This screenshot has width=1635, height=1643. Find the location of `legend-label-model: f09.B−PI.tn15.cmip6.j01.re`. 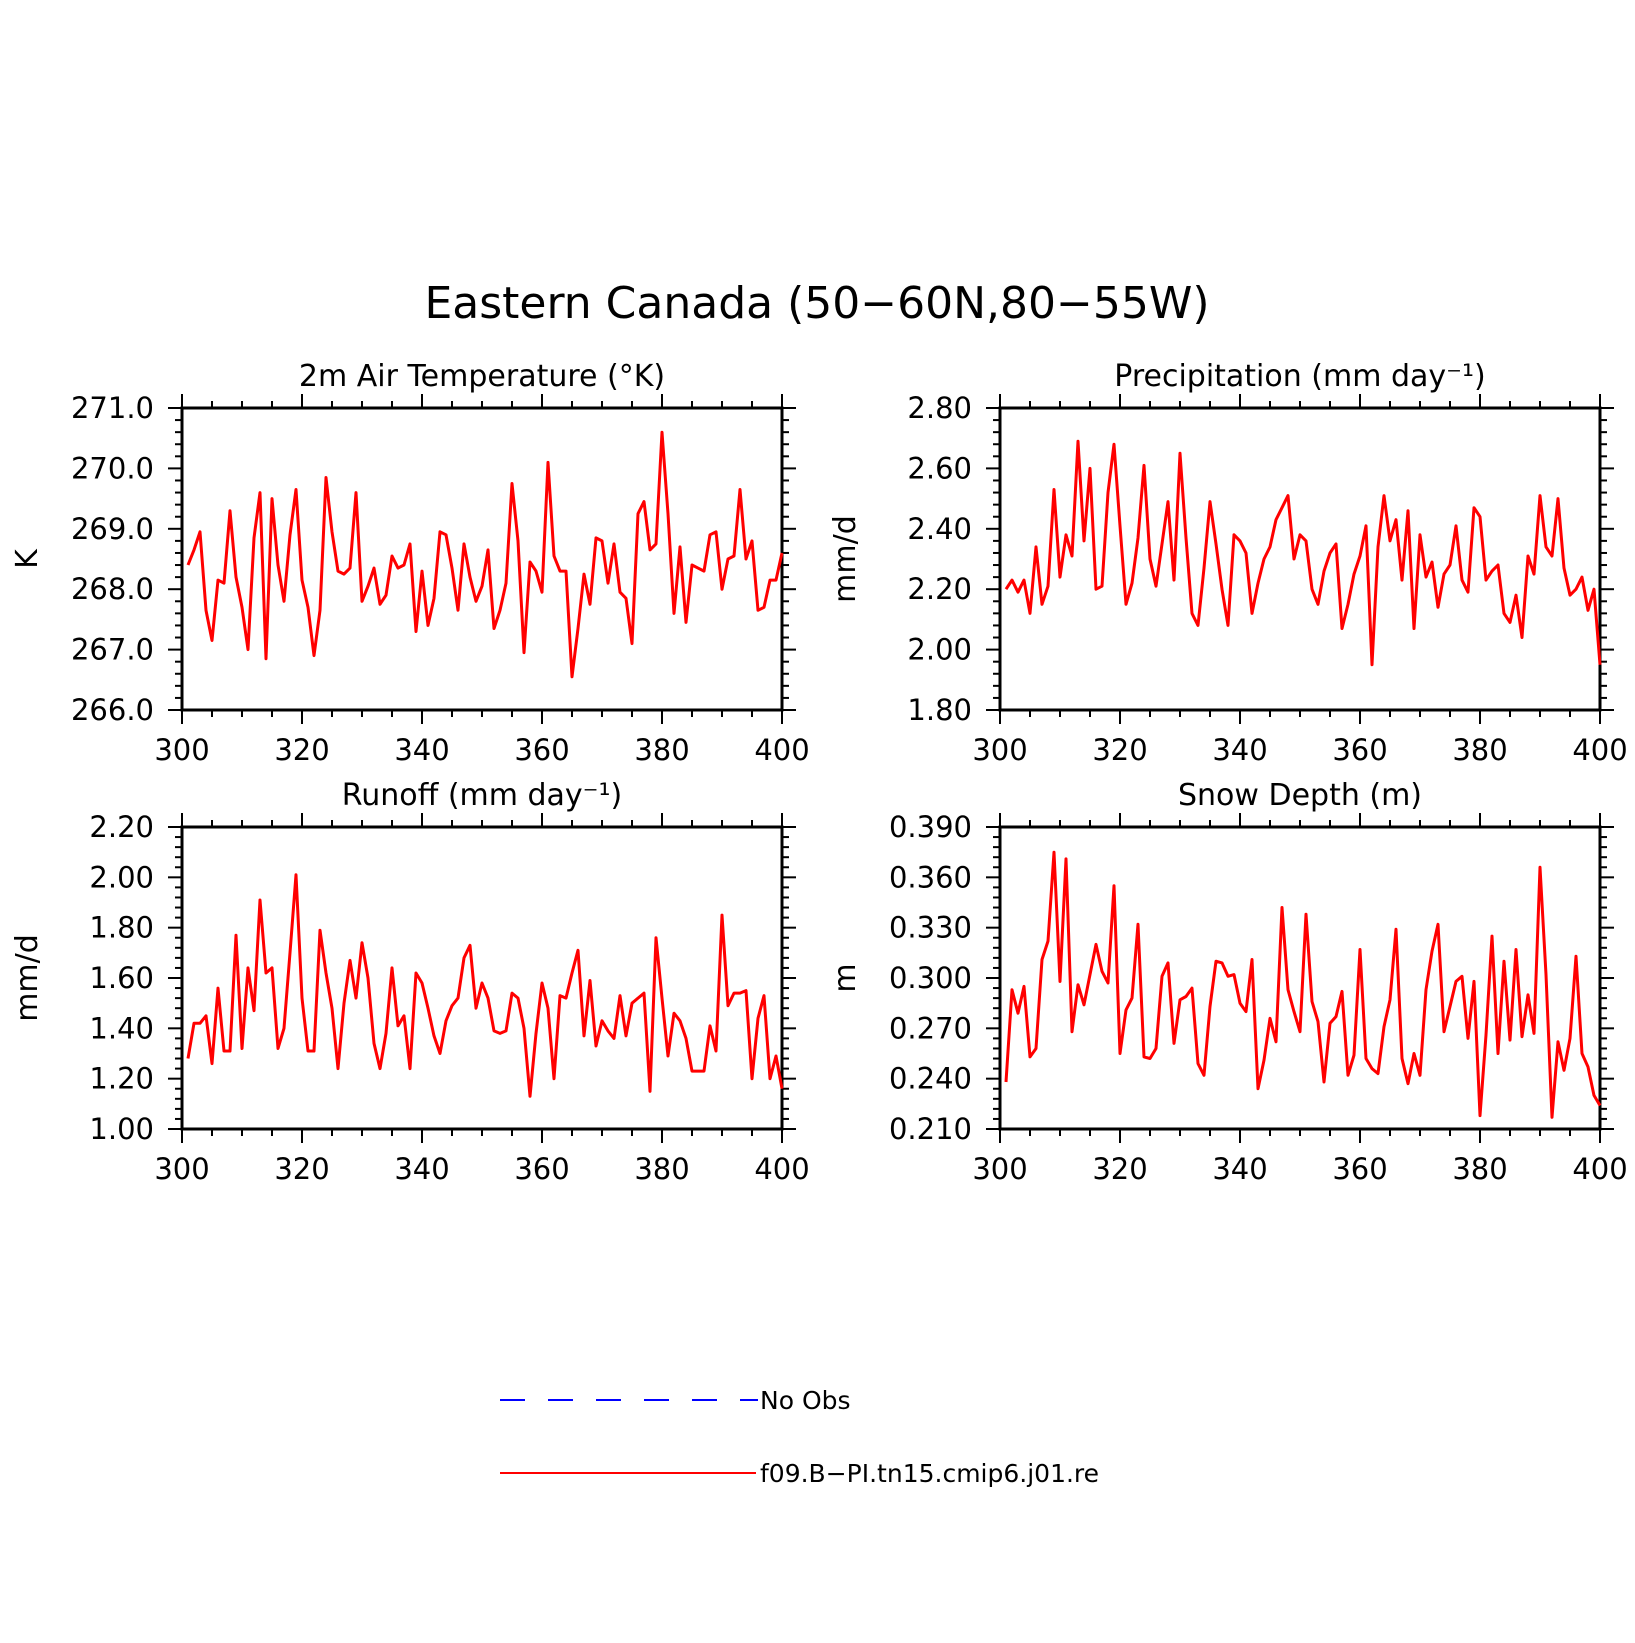

legend-label-model: f09.B−PI.tn15.cmip6.j01.re is located at coordinates (929, 1473).